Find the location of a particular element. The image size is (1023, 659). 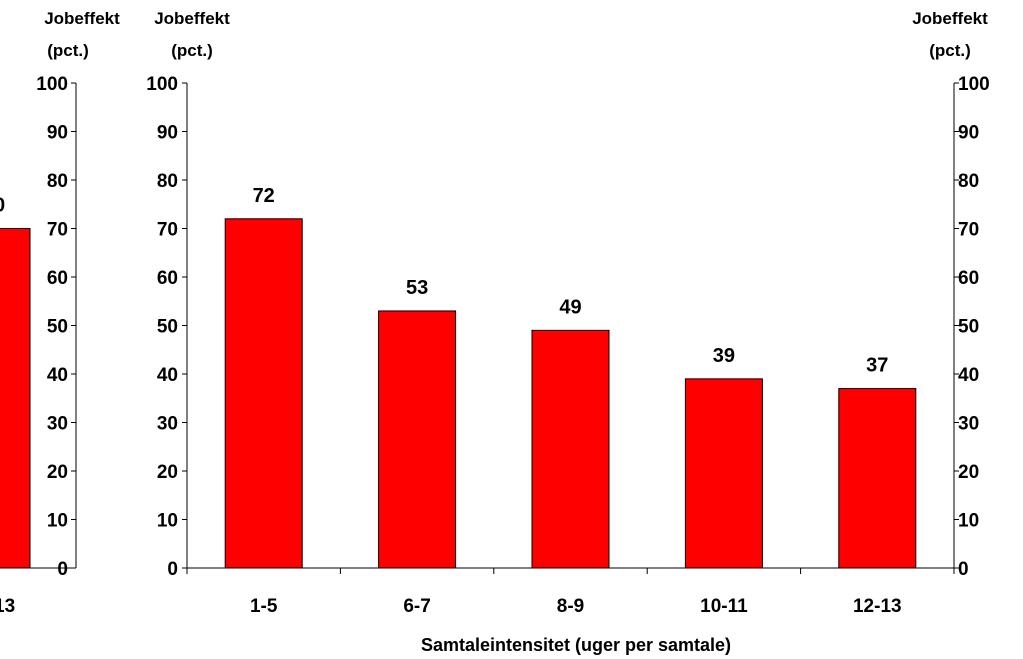

main-y-tick-label: 30 is located at coordinates (167, 424).